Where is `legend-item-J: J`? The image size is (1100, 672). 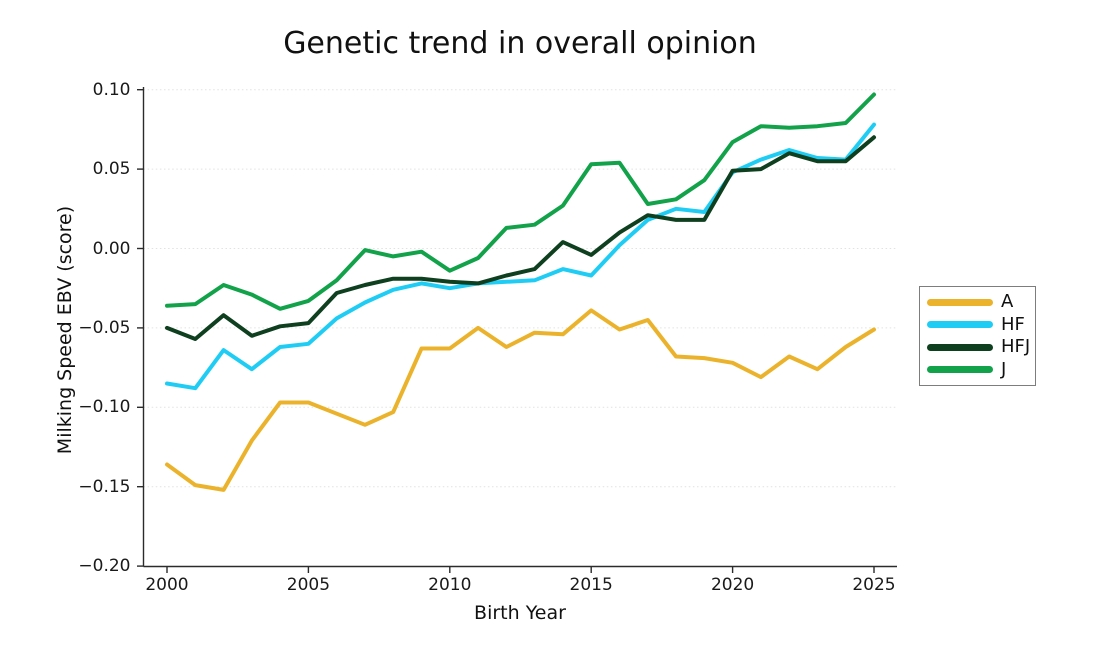
legend-item-J: J is located at coordinates (981, 369).